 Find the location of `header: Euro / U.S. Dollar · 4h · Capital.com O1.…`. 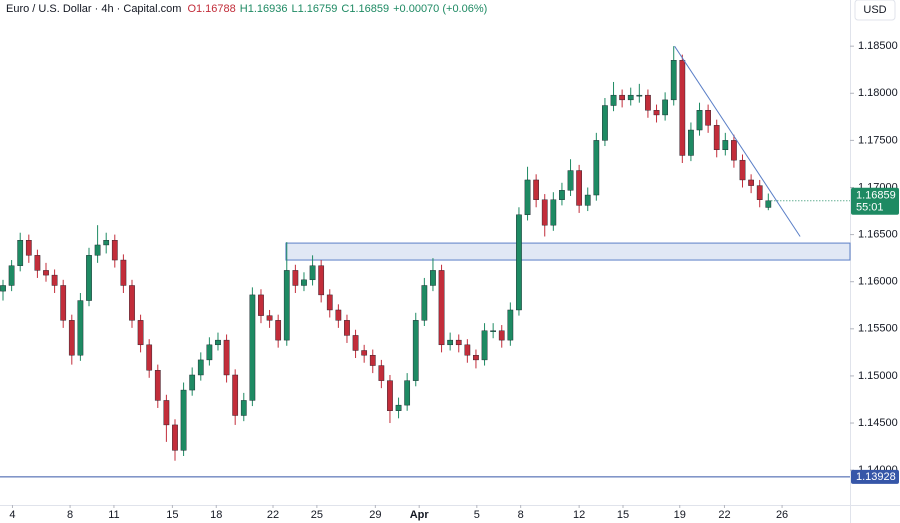

header: Euro / U.S. Dollar · 4h · Capital.com O1.… is located at coordinates (246, 9).